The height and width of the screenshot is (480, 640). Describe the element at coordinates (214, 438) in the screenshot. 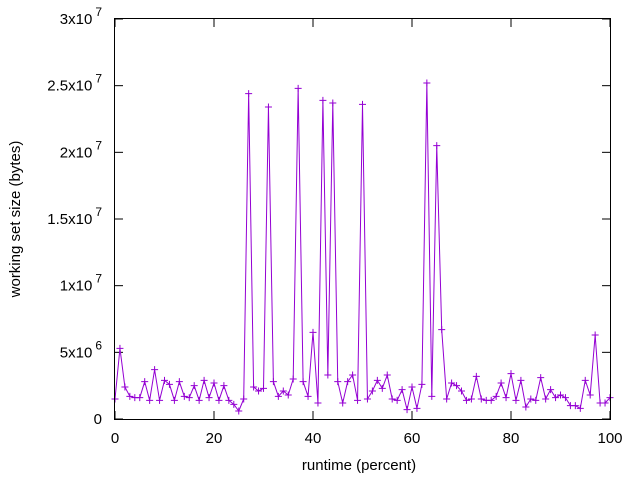

I see `x-tick-label: 20` at that location.